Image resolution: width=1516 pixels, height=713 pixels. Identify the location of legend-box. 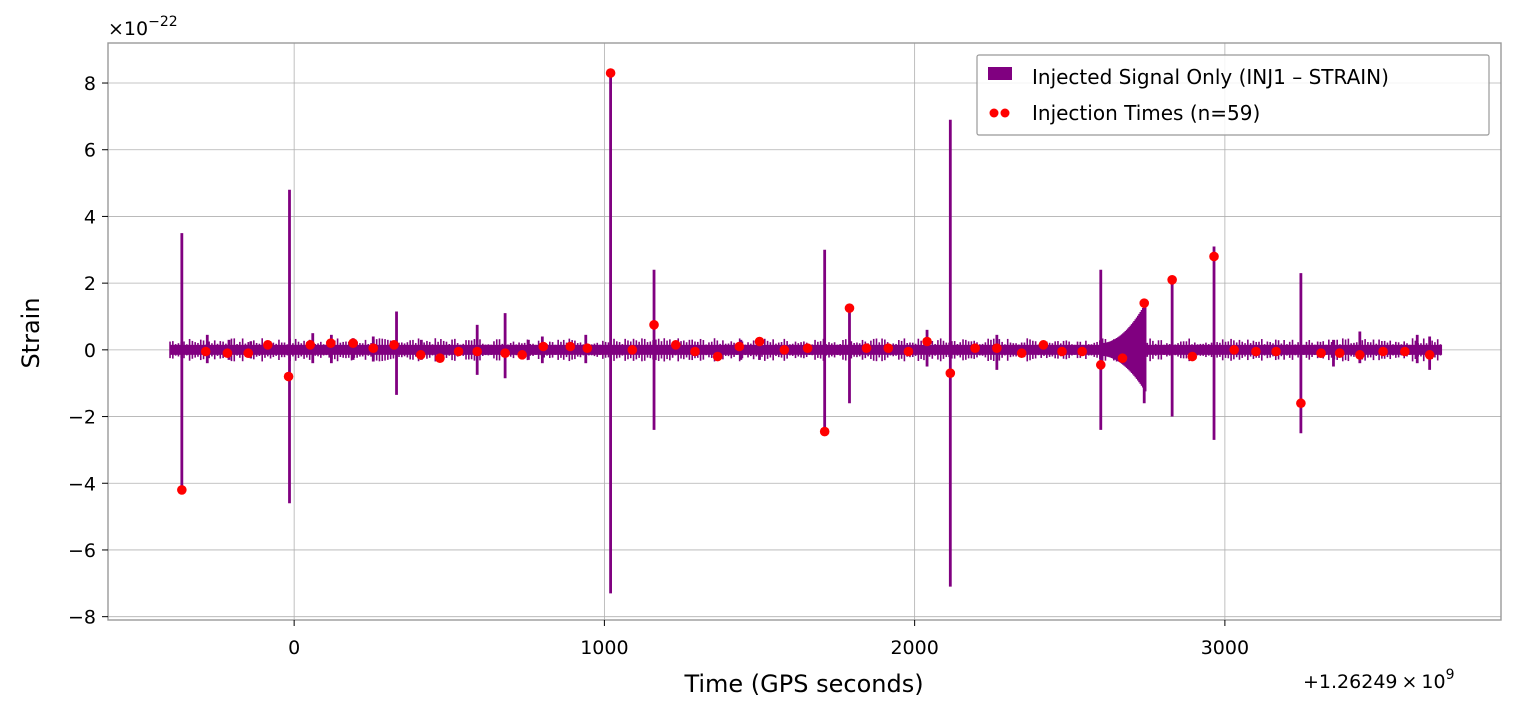
(1233, 95).